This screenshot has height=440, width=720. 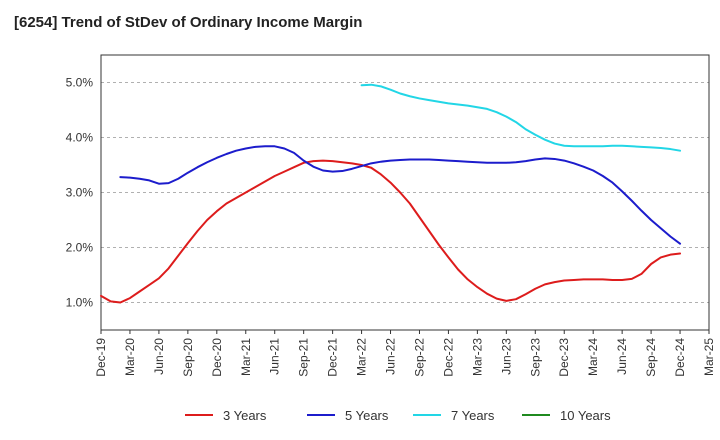 What do you see at coordinates (506, 356) in the screenshot?
I see `x-tick-label: Jun-23` at bounding box center [506, 356].